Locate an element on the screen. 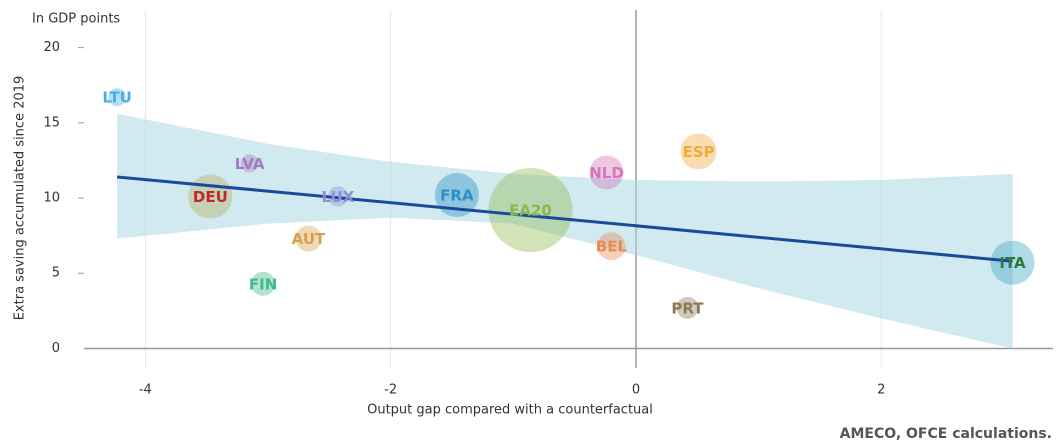 The width and height of the screenshot is (1059, 446). x-tick-label: 0 is located at coordinates (636, 390).